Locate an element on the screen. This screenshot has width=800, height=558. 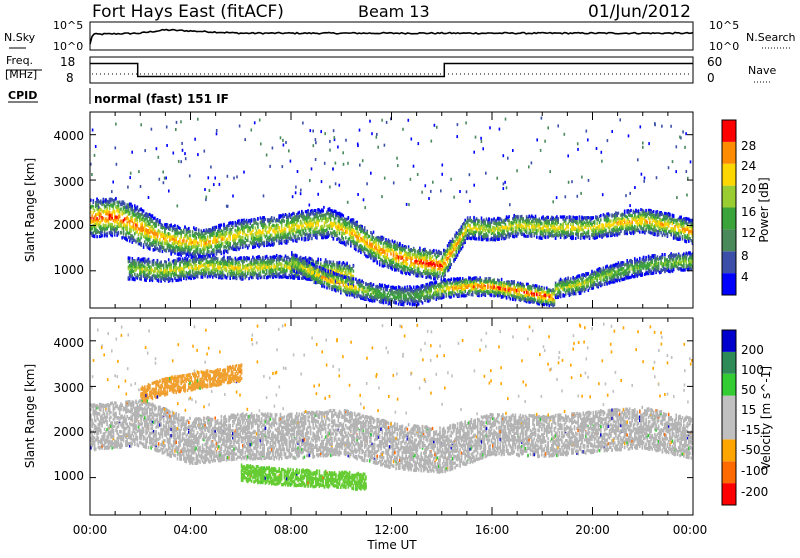
nave-tick-bottom: 0 is located at coordinates (711, 78).